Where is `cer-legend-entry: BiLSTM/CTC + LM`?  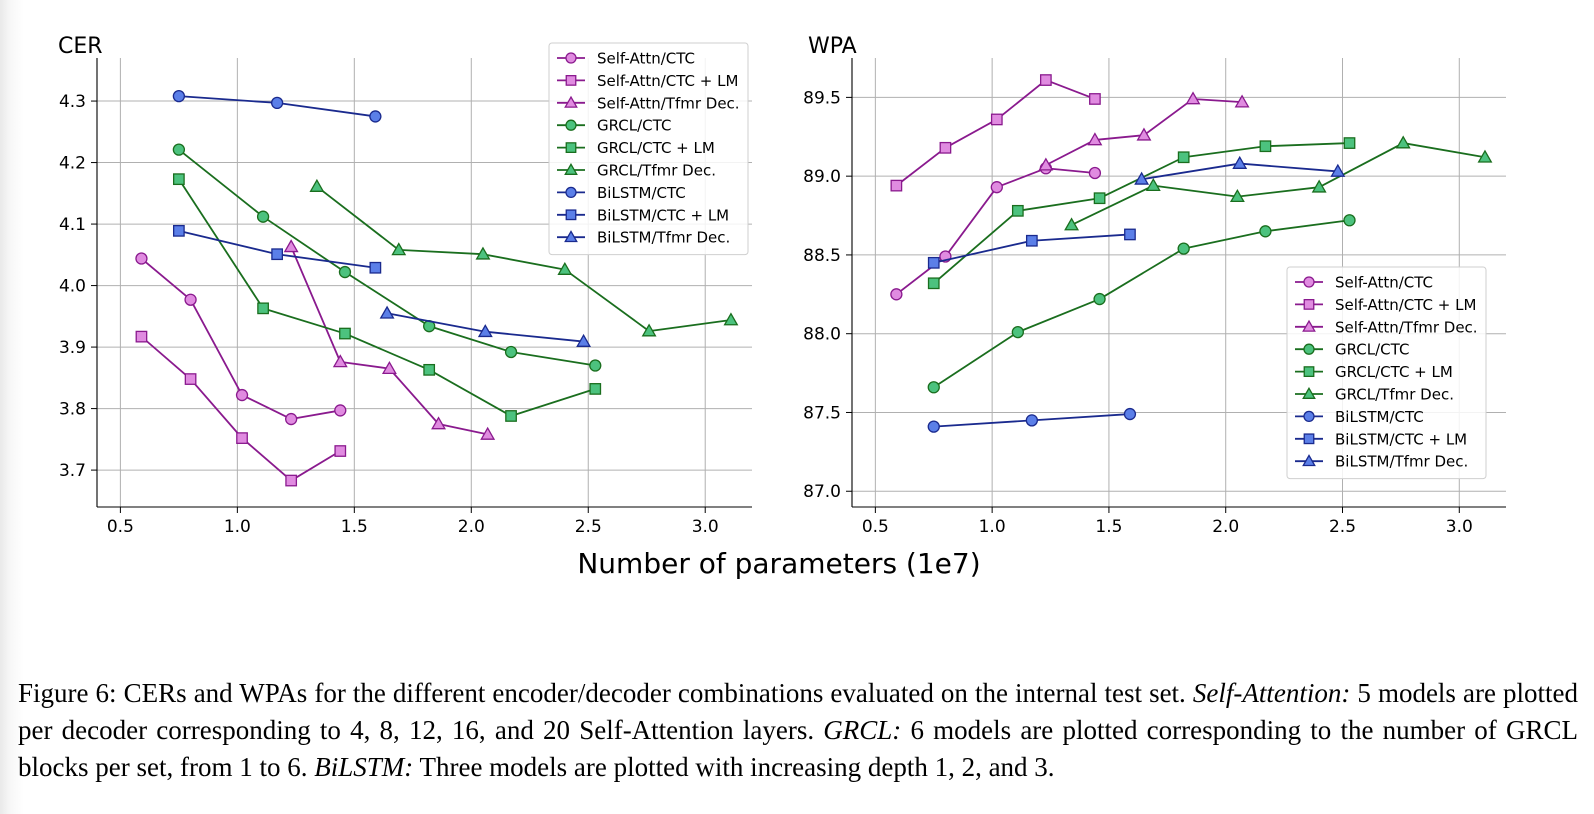
cer-legend-entry: BiLSTM/CTC + LM is located at coordinates (643, 215).